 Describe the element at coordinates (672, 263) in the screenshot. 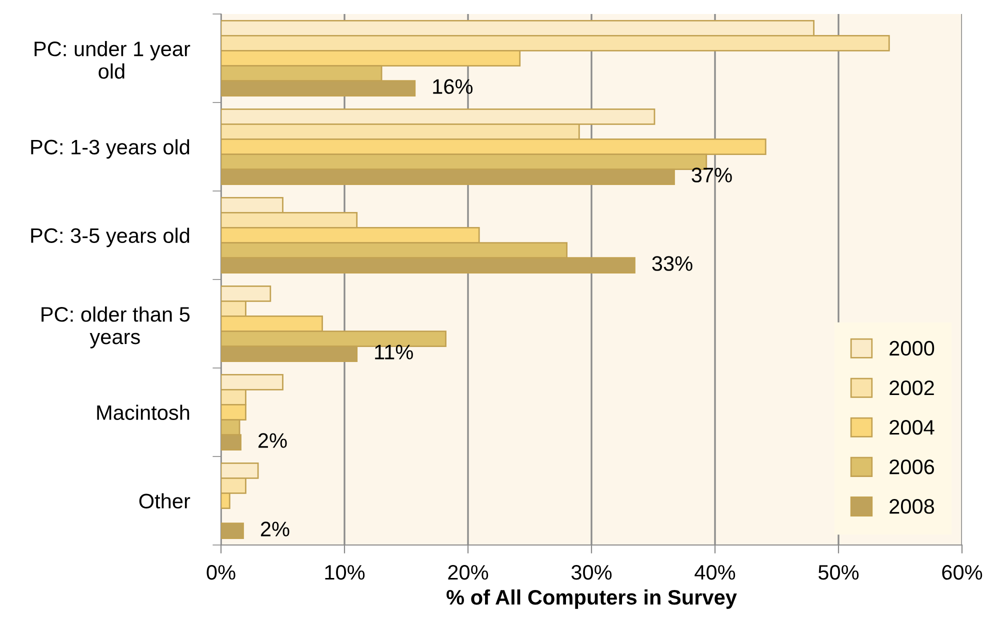

I see `data-label: 33%` at that location.